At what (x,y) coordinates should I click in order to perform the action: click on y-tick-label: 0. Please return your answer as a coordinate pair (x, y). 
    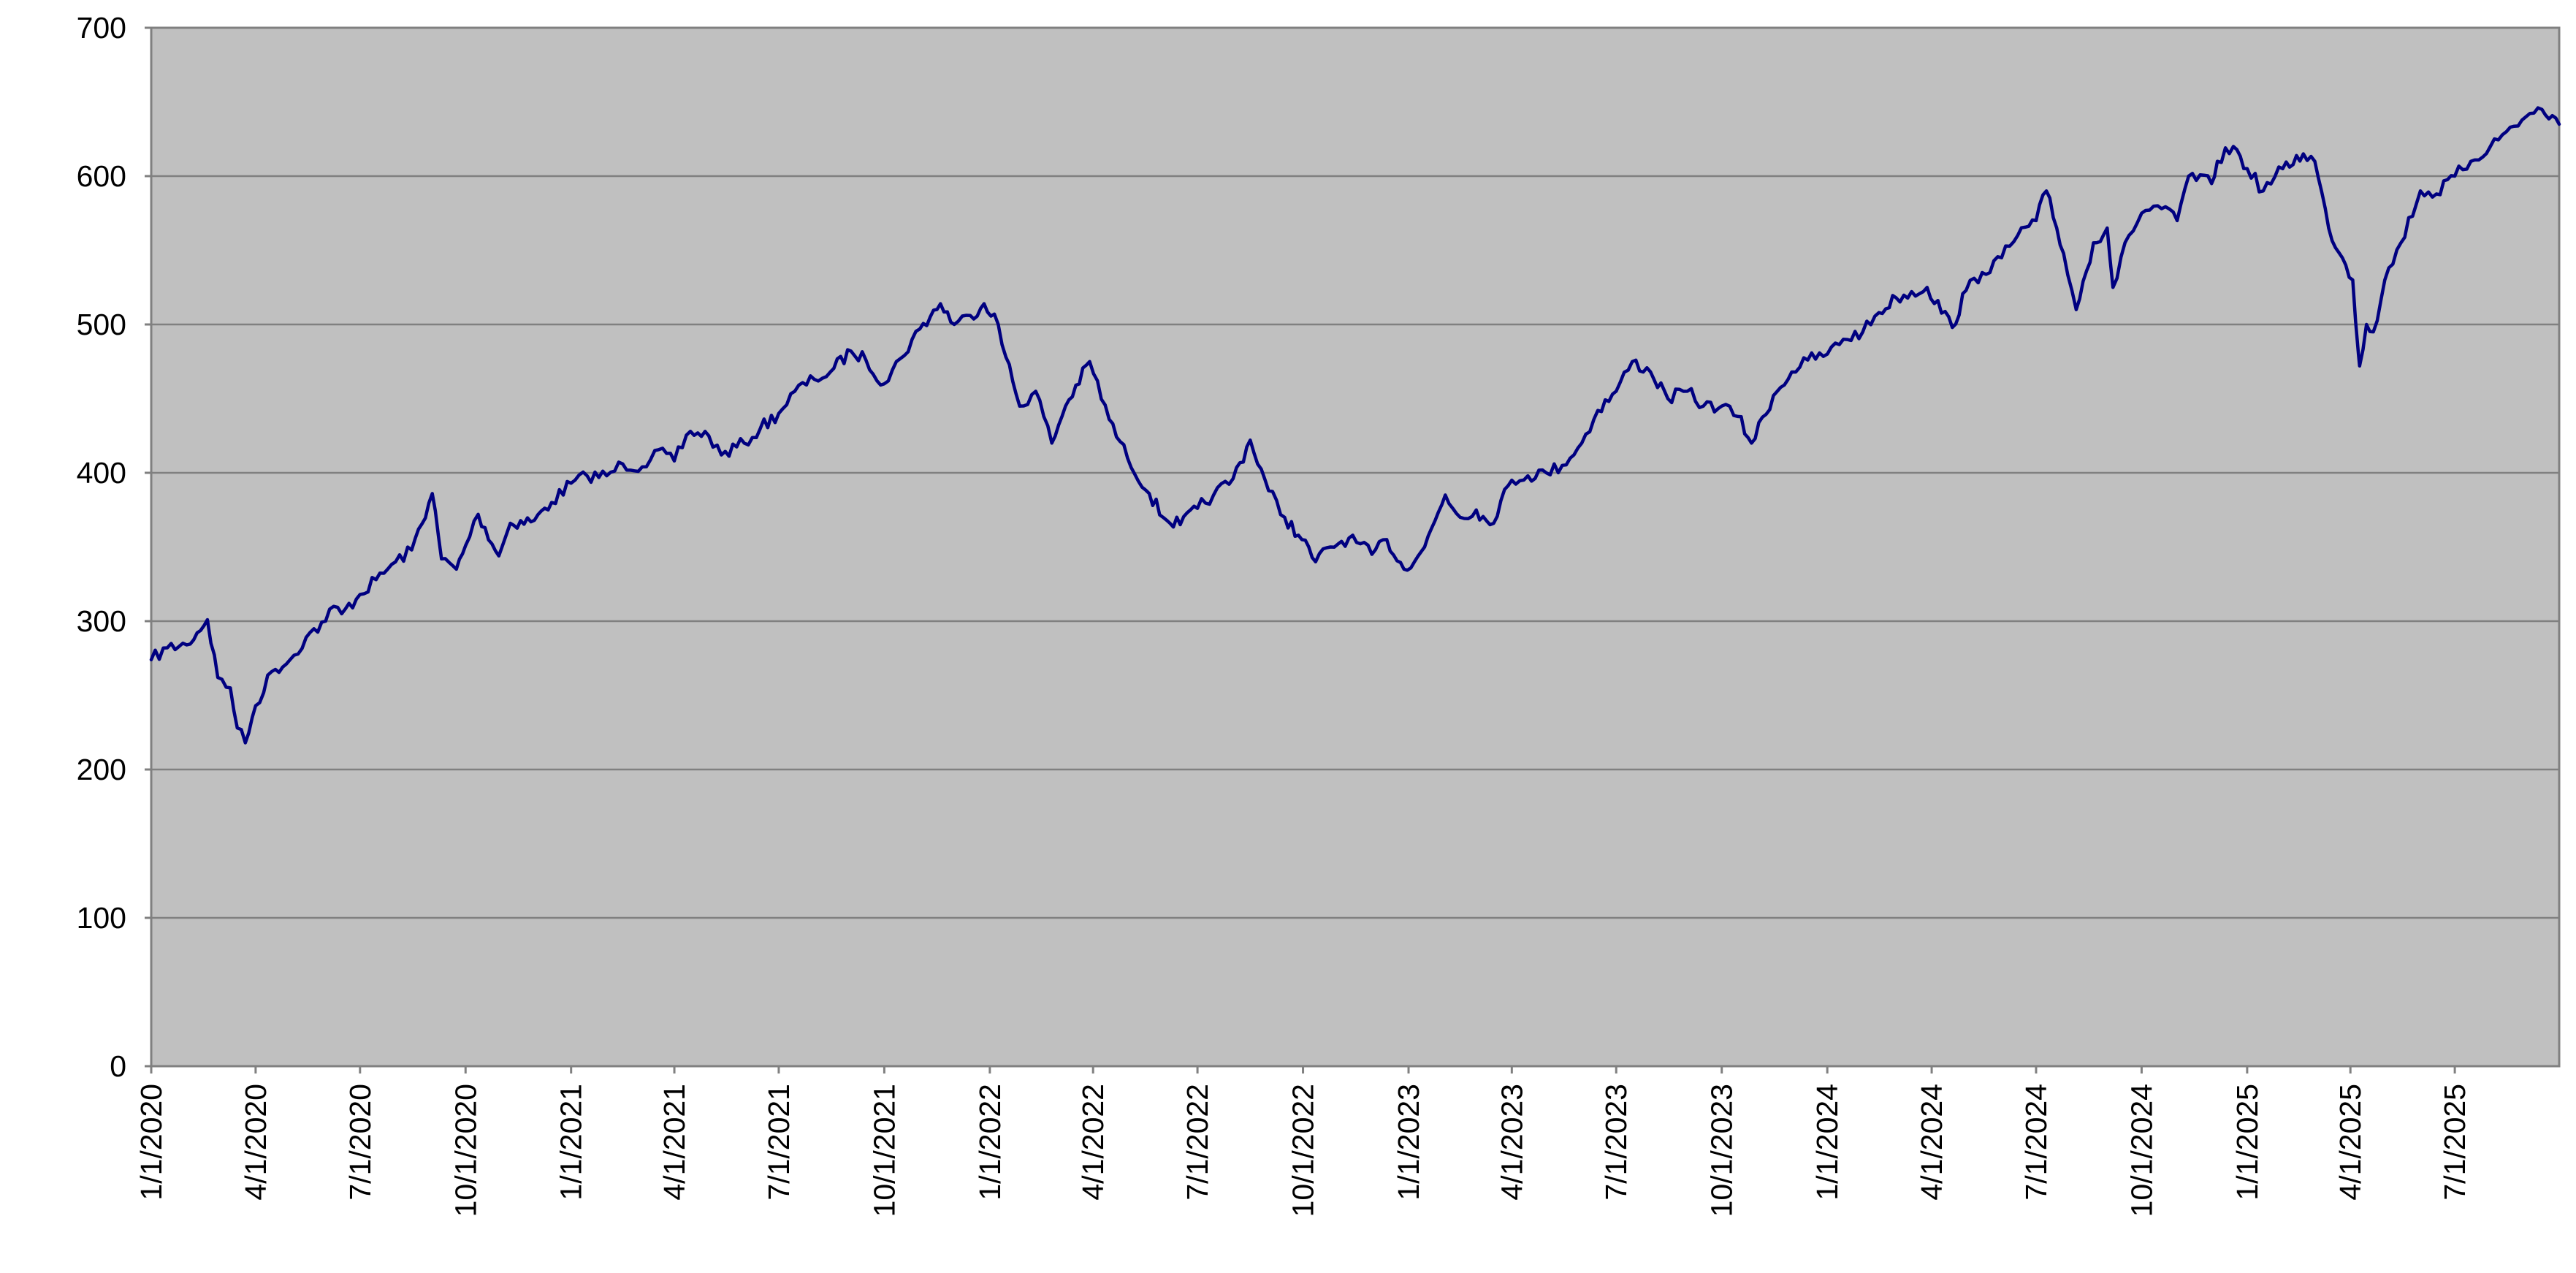
    Looking at the image, I should click on (118, 1066).